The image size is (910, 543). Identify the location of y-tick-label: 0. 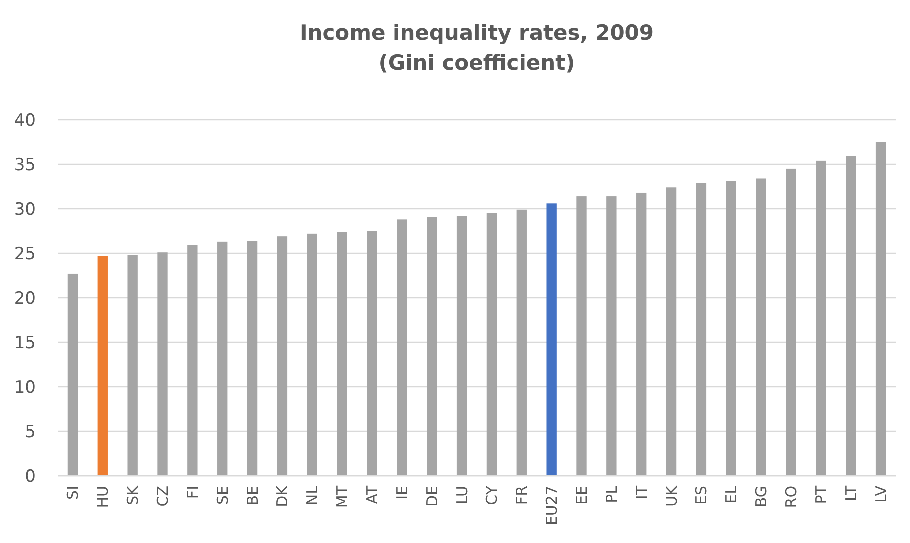
(30, 476).